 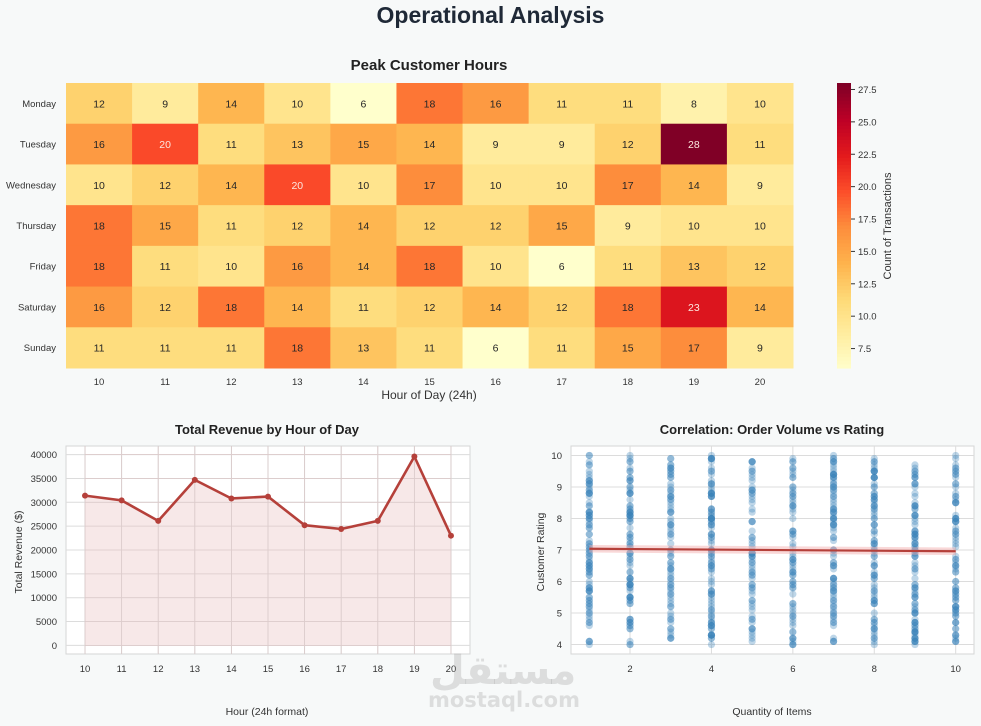 I want to click on heatmap-cell-label: 18, so click(x=99, y=267).